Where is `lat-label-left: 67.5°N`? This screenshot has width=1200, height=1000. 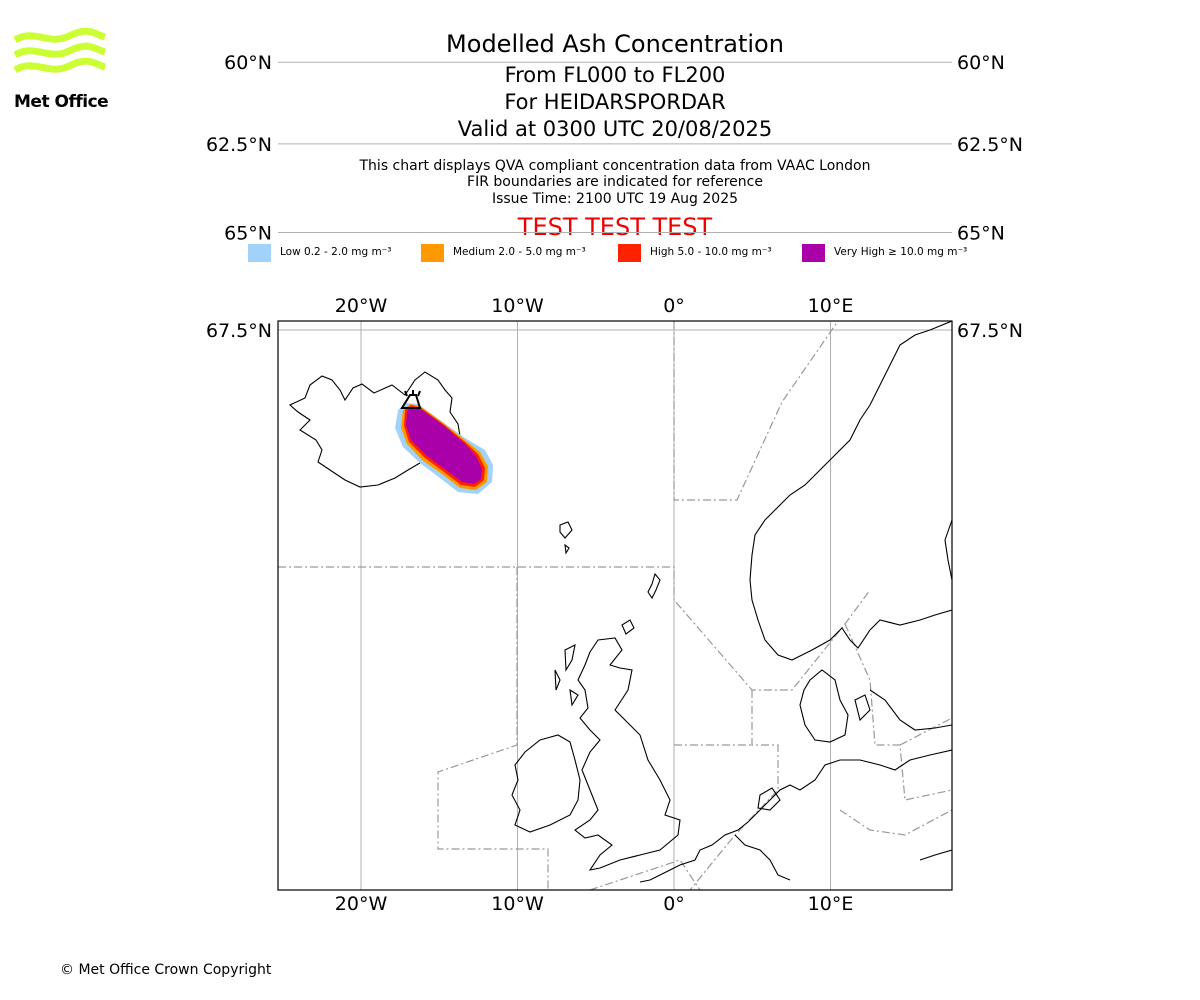
lat-label-left: 67.5°N is located at coordinates (239, 331).